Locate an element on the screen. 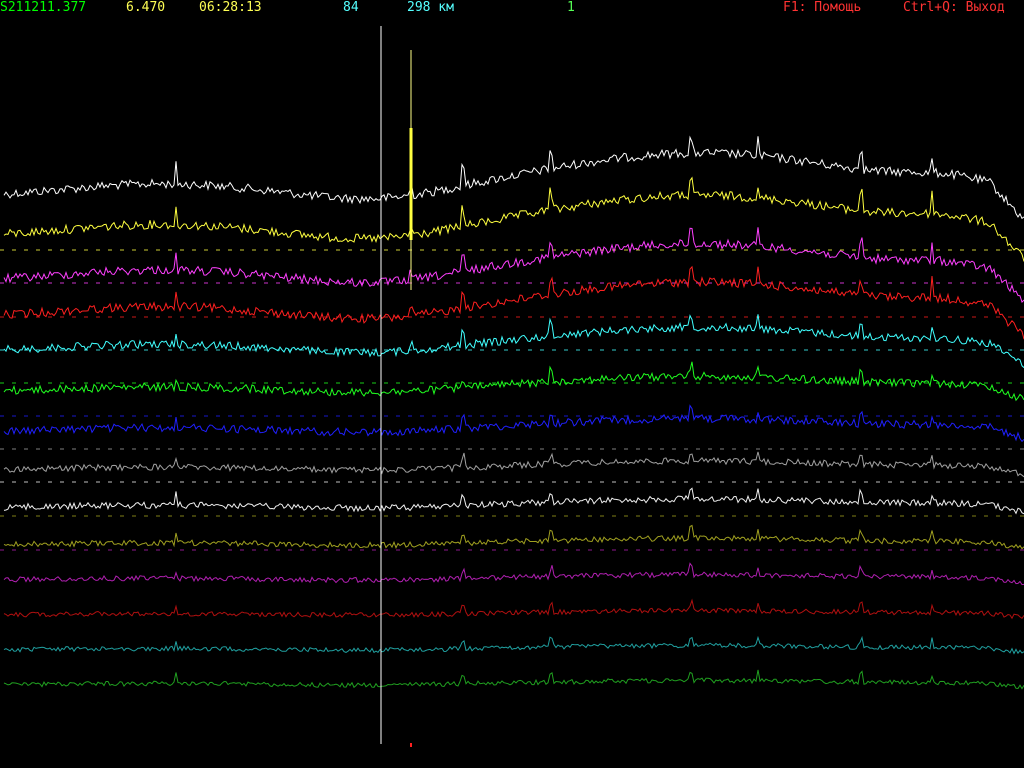 This screenshot has height=768, width=1024. distance-readout: 298 км is located at coordinates (430, 7).